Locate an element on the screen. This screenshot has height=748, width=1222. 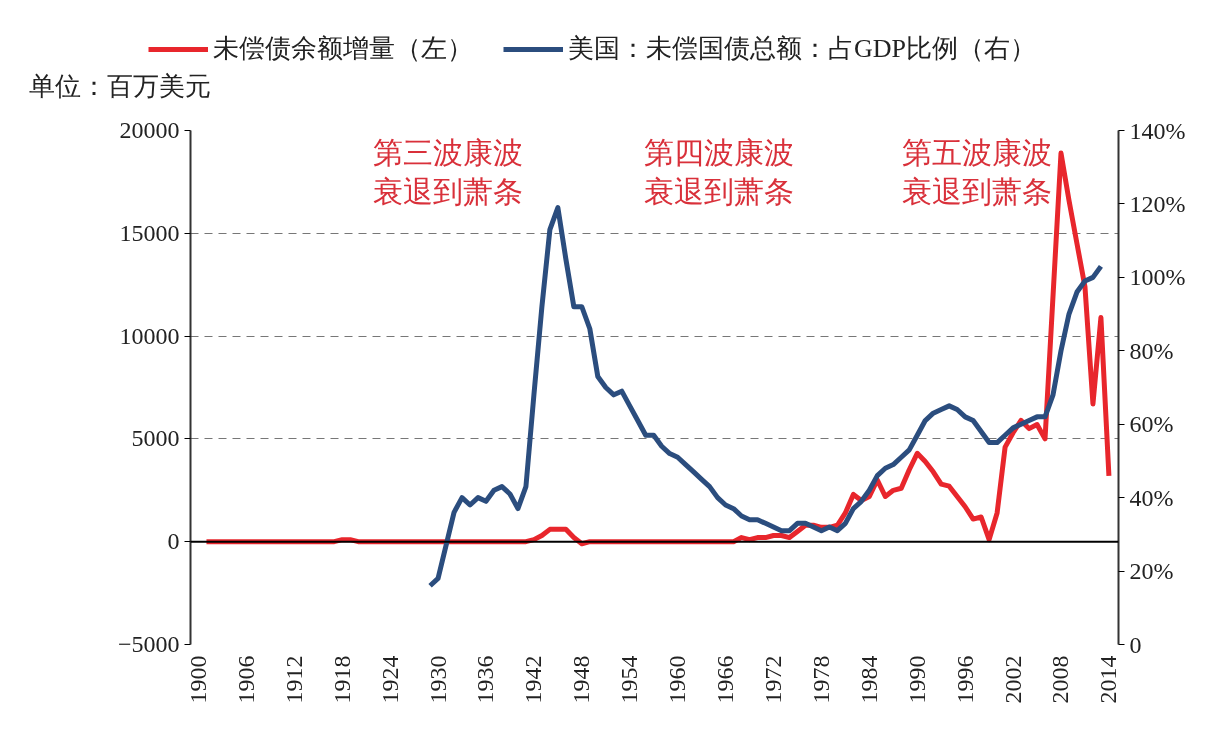
x-tick-label: 1984 is located at coordinates (868, 679).